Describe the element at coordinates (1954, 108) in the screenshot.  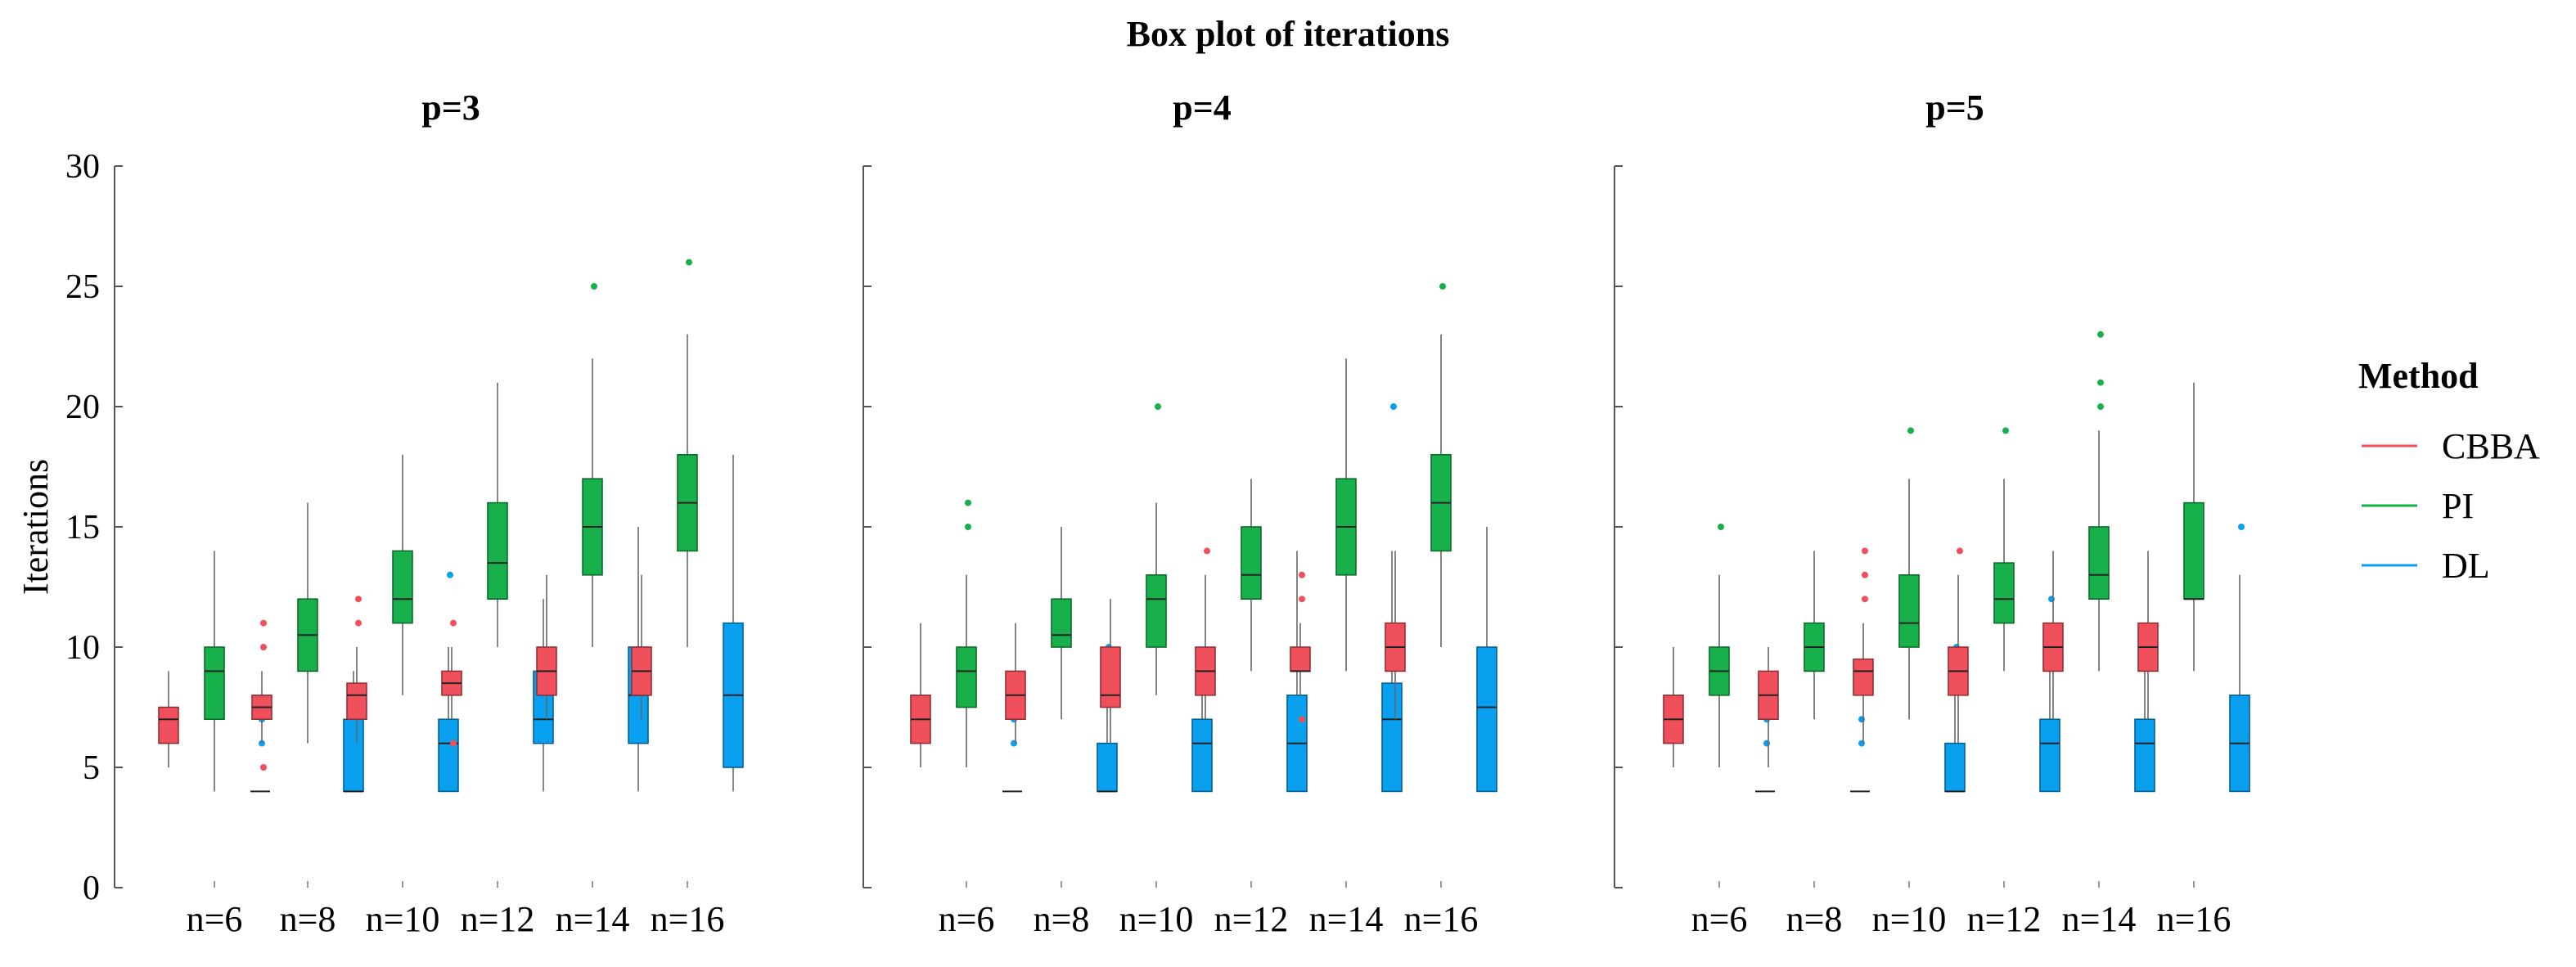
I see `panel-title: p=5` at that location.